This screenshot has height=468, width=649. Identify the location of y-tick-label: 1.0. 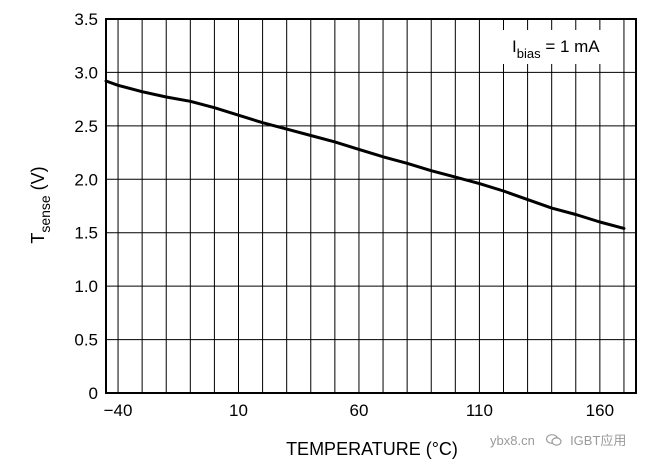
(86, 286).